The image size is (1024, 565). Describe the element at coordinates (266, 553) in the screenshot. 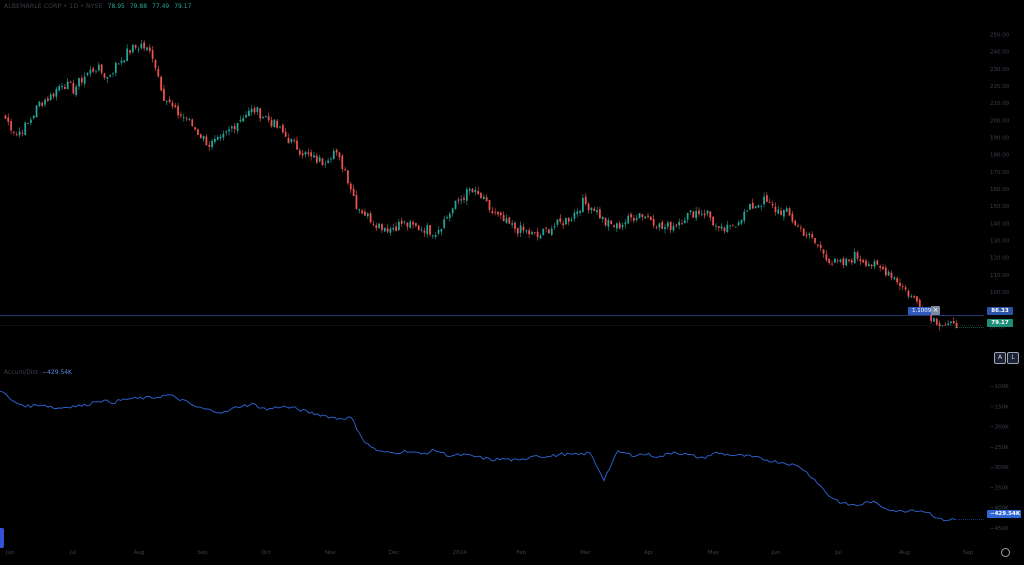

I see `time-tick-label: Oct` at that location.